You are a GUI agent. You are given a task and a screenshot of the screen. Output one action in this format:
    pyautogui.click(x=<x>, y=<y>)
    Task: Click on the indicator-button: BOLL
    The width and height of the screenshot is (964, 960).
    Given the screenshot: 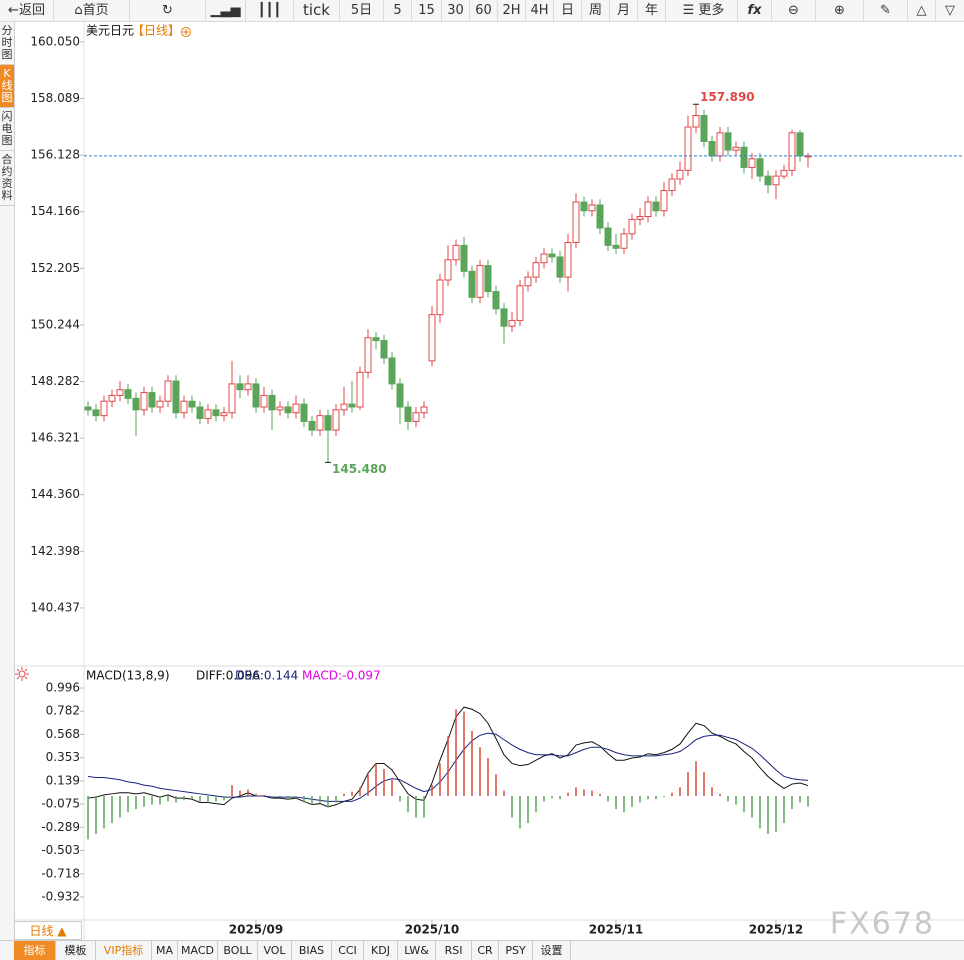 What is the action you would take?
    pyautogui.click(x=238, y=950)
    